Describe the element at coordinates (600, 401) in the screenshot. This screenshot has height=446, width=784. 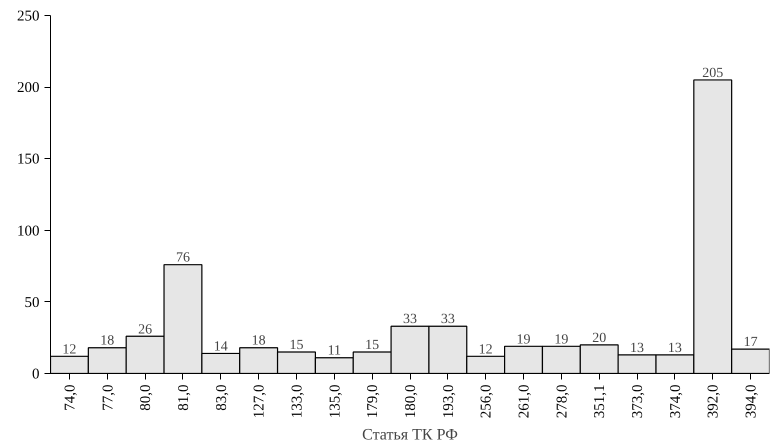
I see `x-tick-label: 351,1` at that location.